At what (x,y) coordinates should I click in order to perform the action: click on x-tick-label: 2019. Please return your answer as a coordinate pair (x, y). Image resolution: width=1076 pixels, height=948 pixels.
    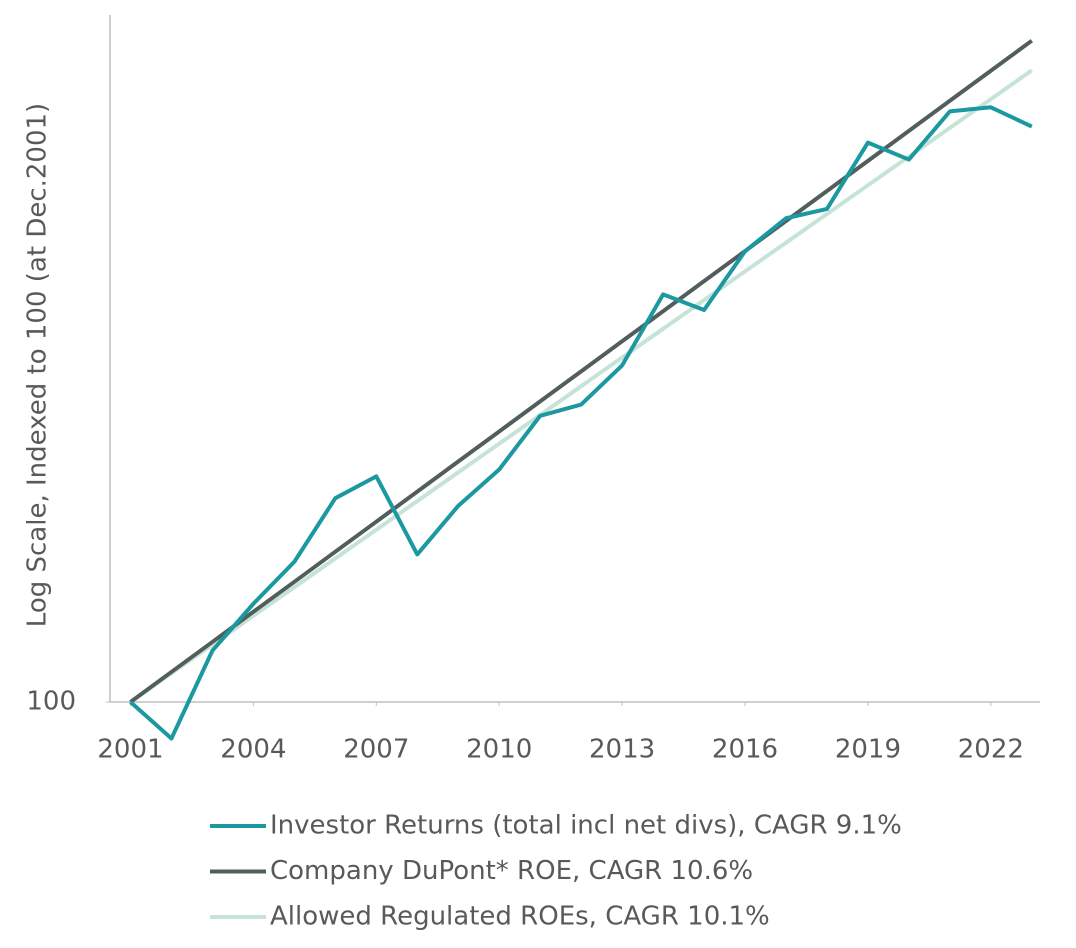
    Looking at the image, I should click on (868, 750).